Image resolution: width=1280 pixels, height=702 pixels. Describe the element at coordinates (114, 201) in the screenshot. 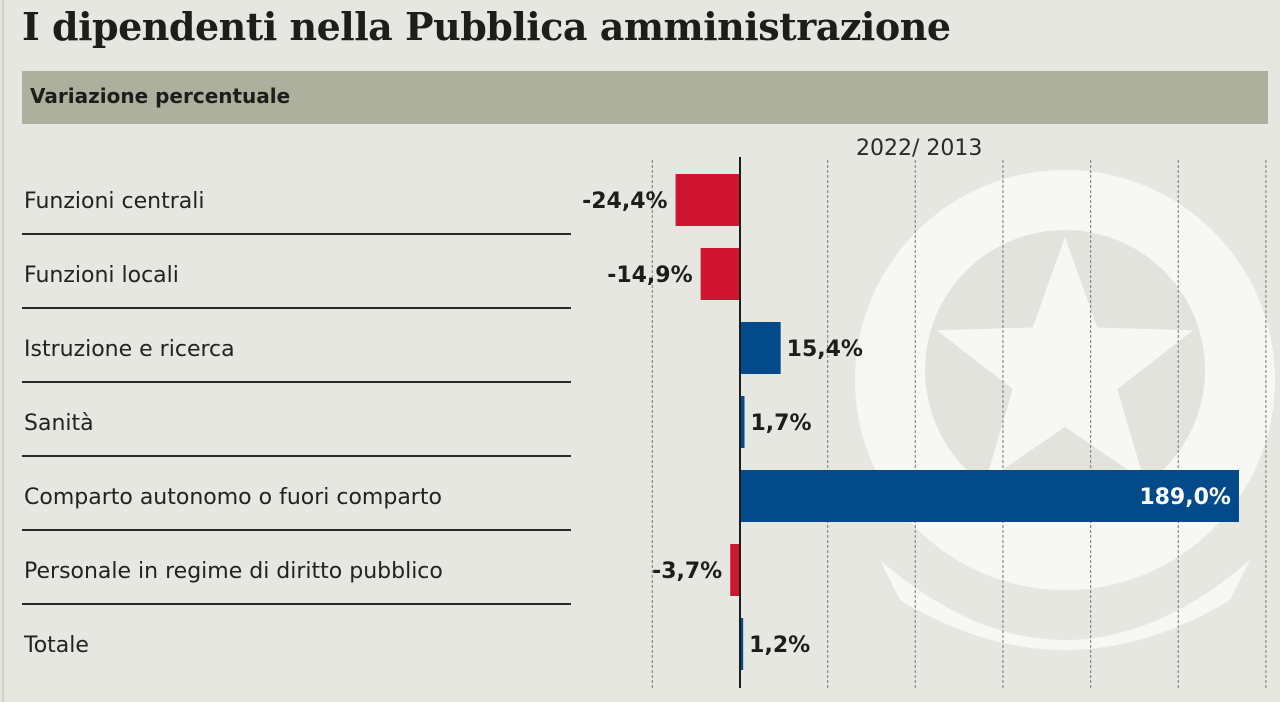

I see `category-label: Funzioni centrali` at that location.